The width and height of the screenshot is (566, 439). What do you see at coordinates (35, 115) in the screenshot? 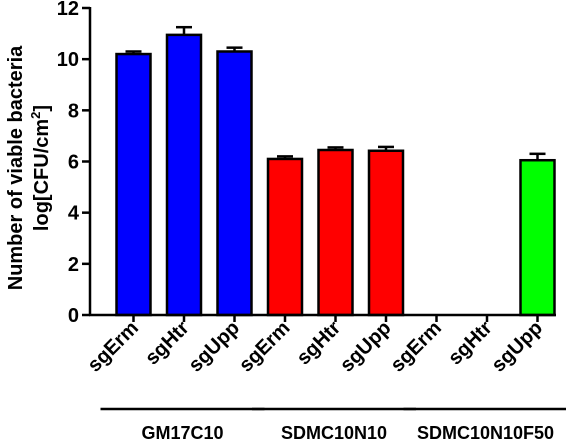
I see `y-axis-label-line2-sup: 2` at bounding box center [35, 115].